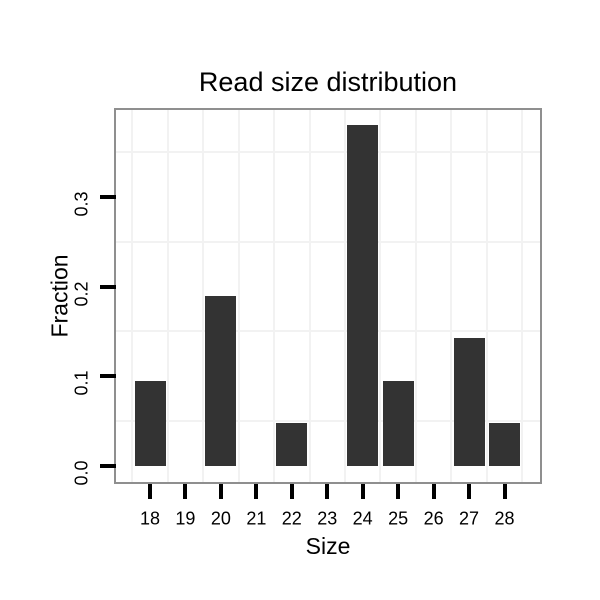  I want to click on x-tick-label-26: 26, so click(433, 518).